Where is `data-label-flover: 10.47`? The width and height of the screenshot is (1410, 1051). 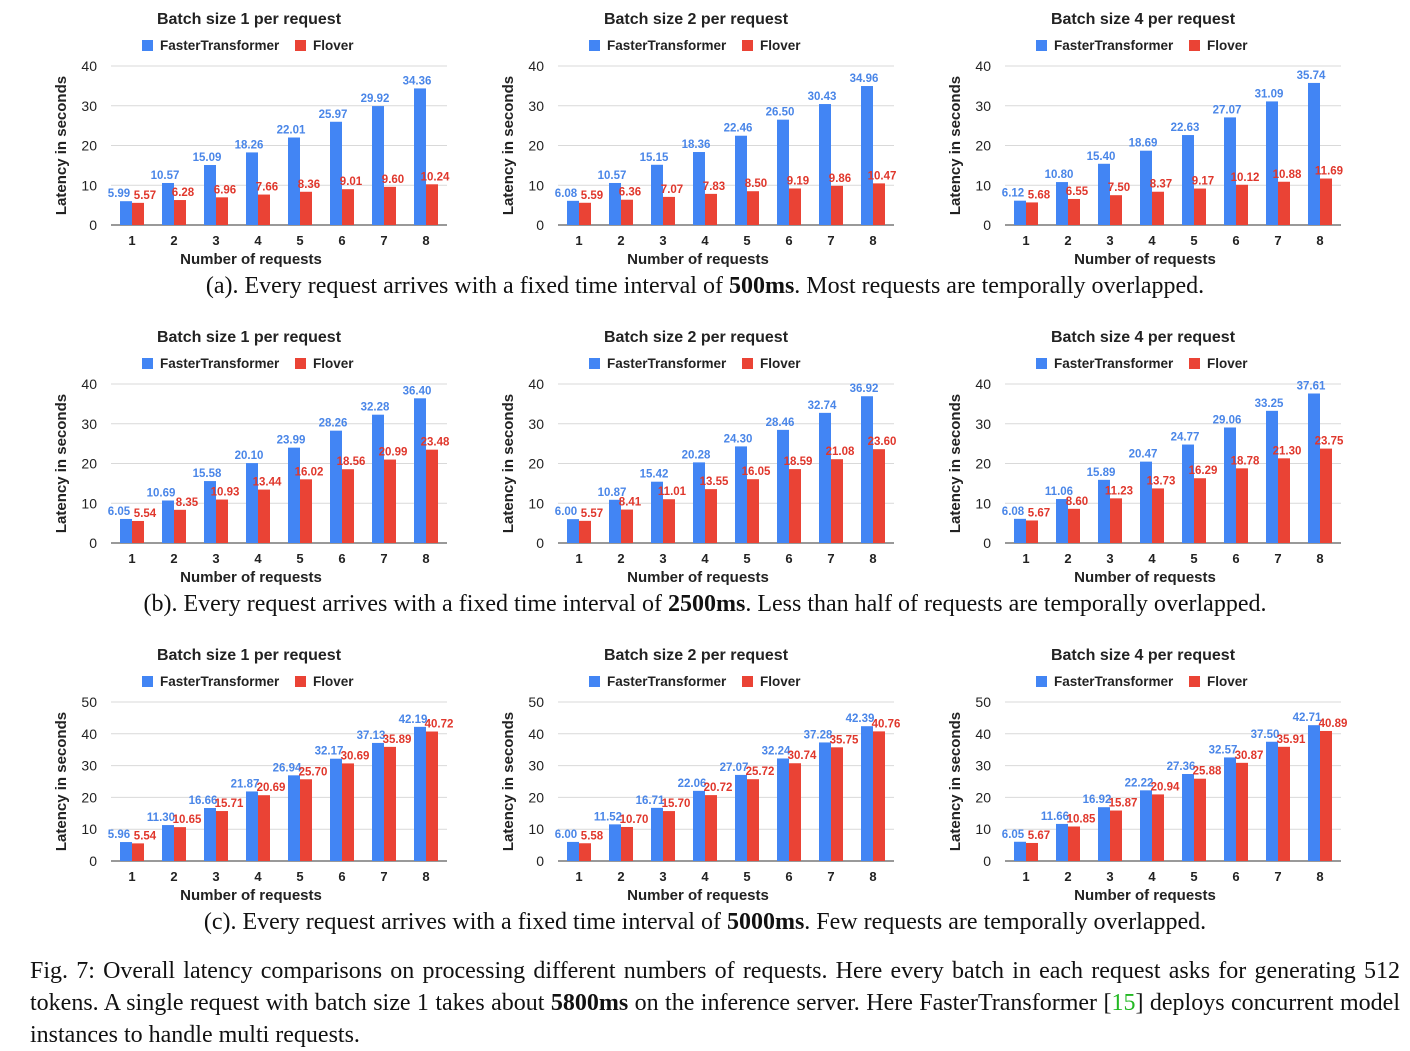 data-label-flover: 10.47 is located at coordinates (882, 176).